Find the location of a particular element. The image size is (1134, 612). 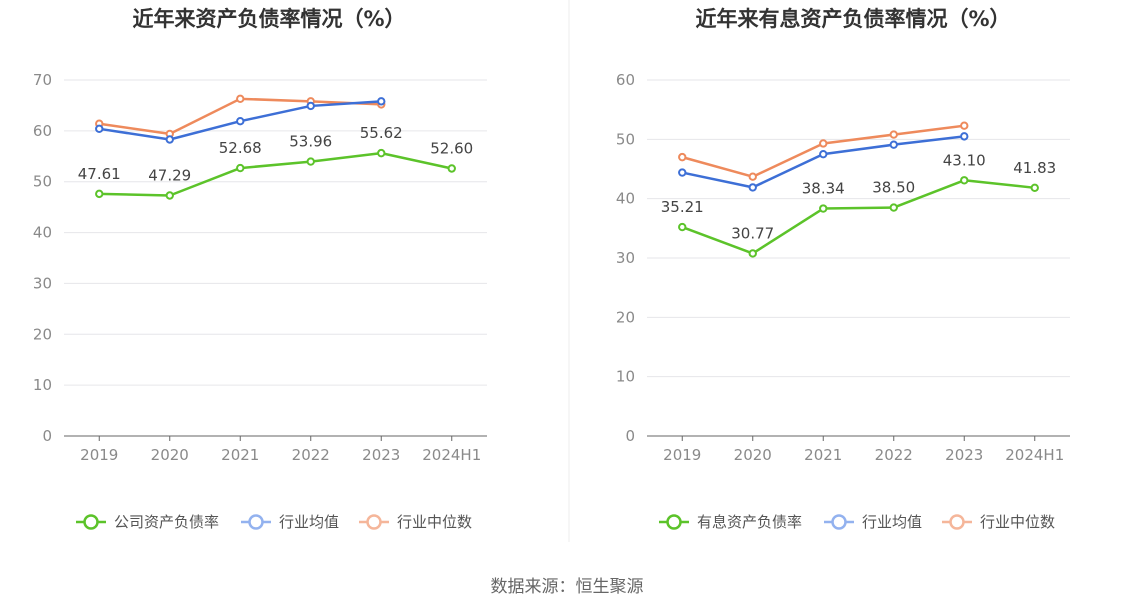

data-label: 41.83 is located at coordinates (1034, 168).